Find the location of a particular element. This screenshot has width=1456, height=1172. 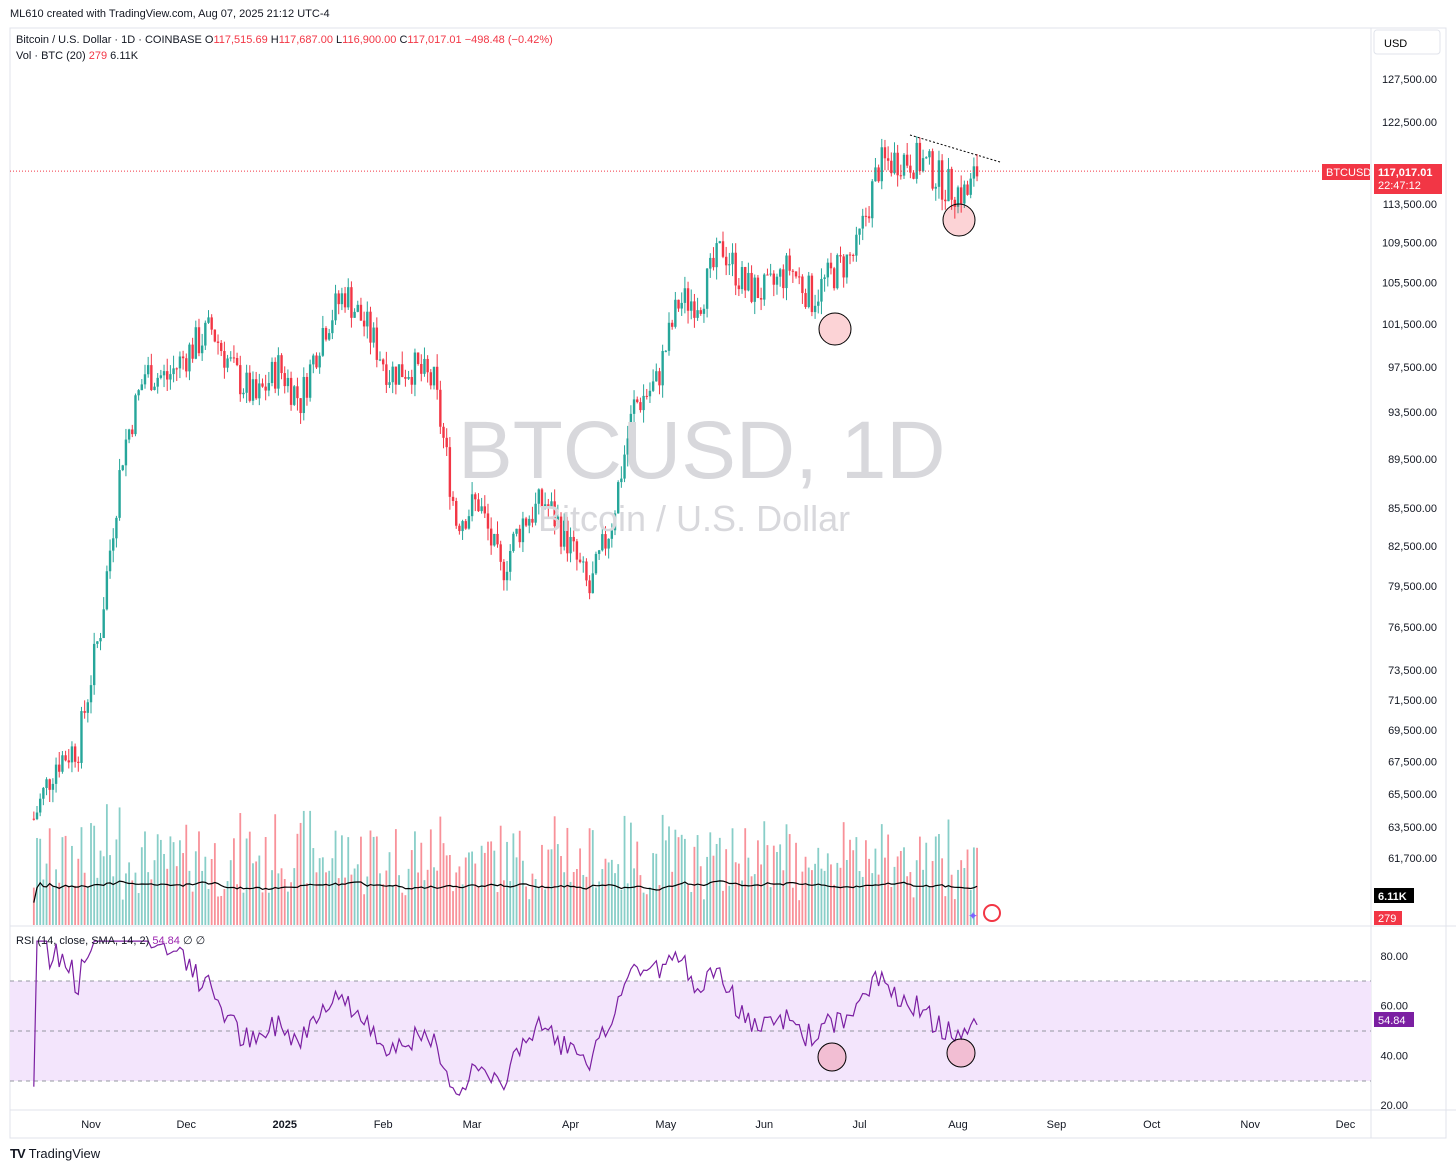

time-tick-label: Oct is located at coordinates (1151, 1125).